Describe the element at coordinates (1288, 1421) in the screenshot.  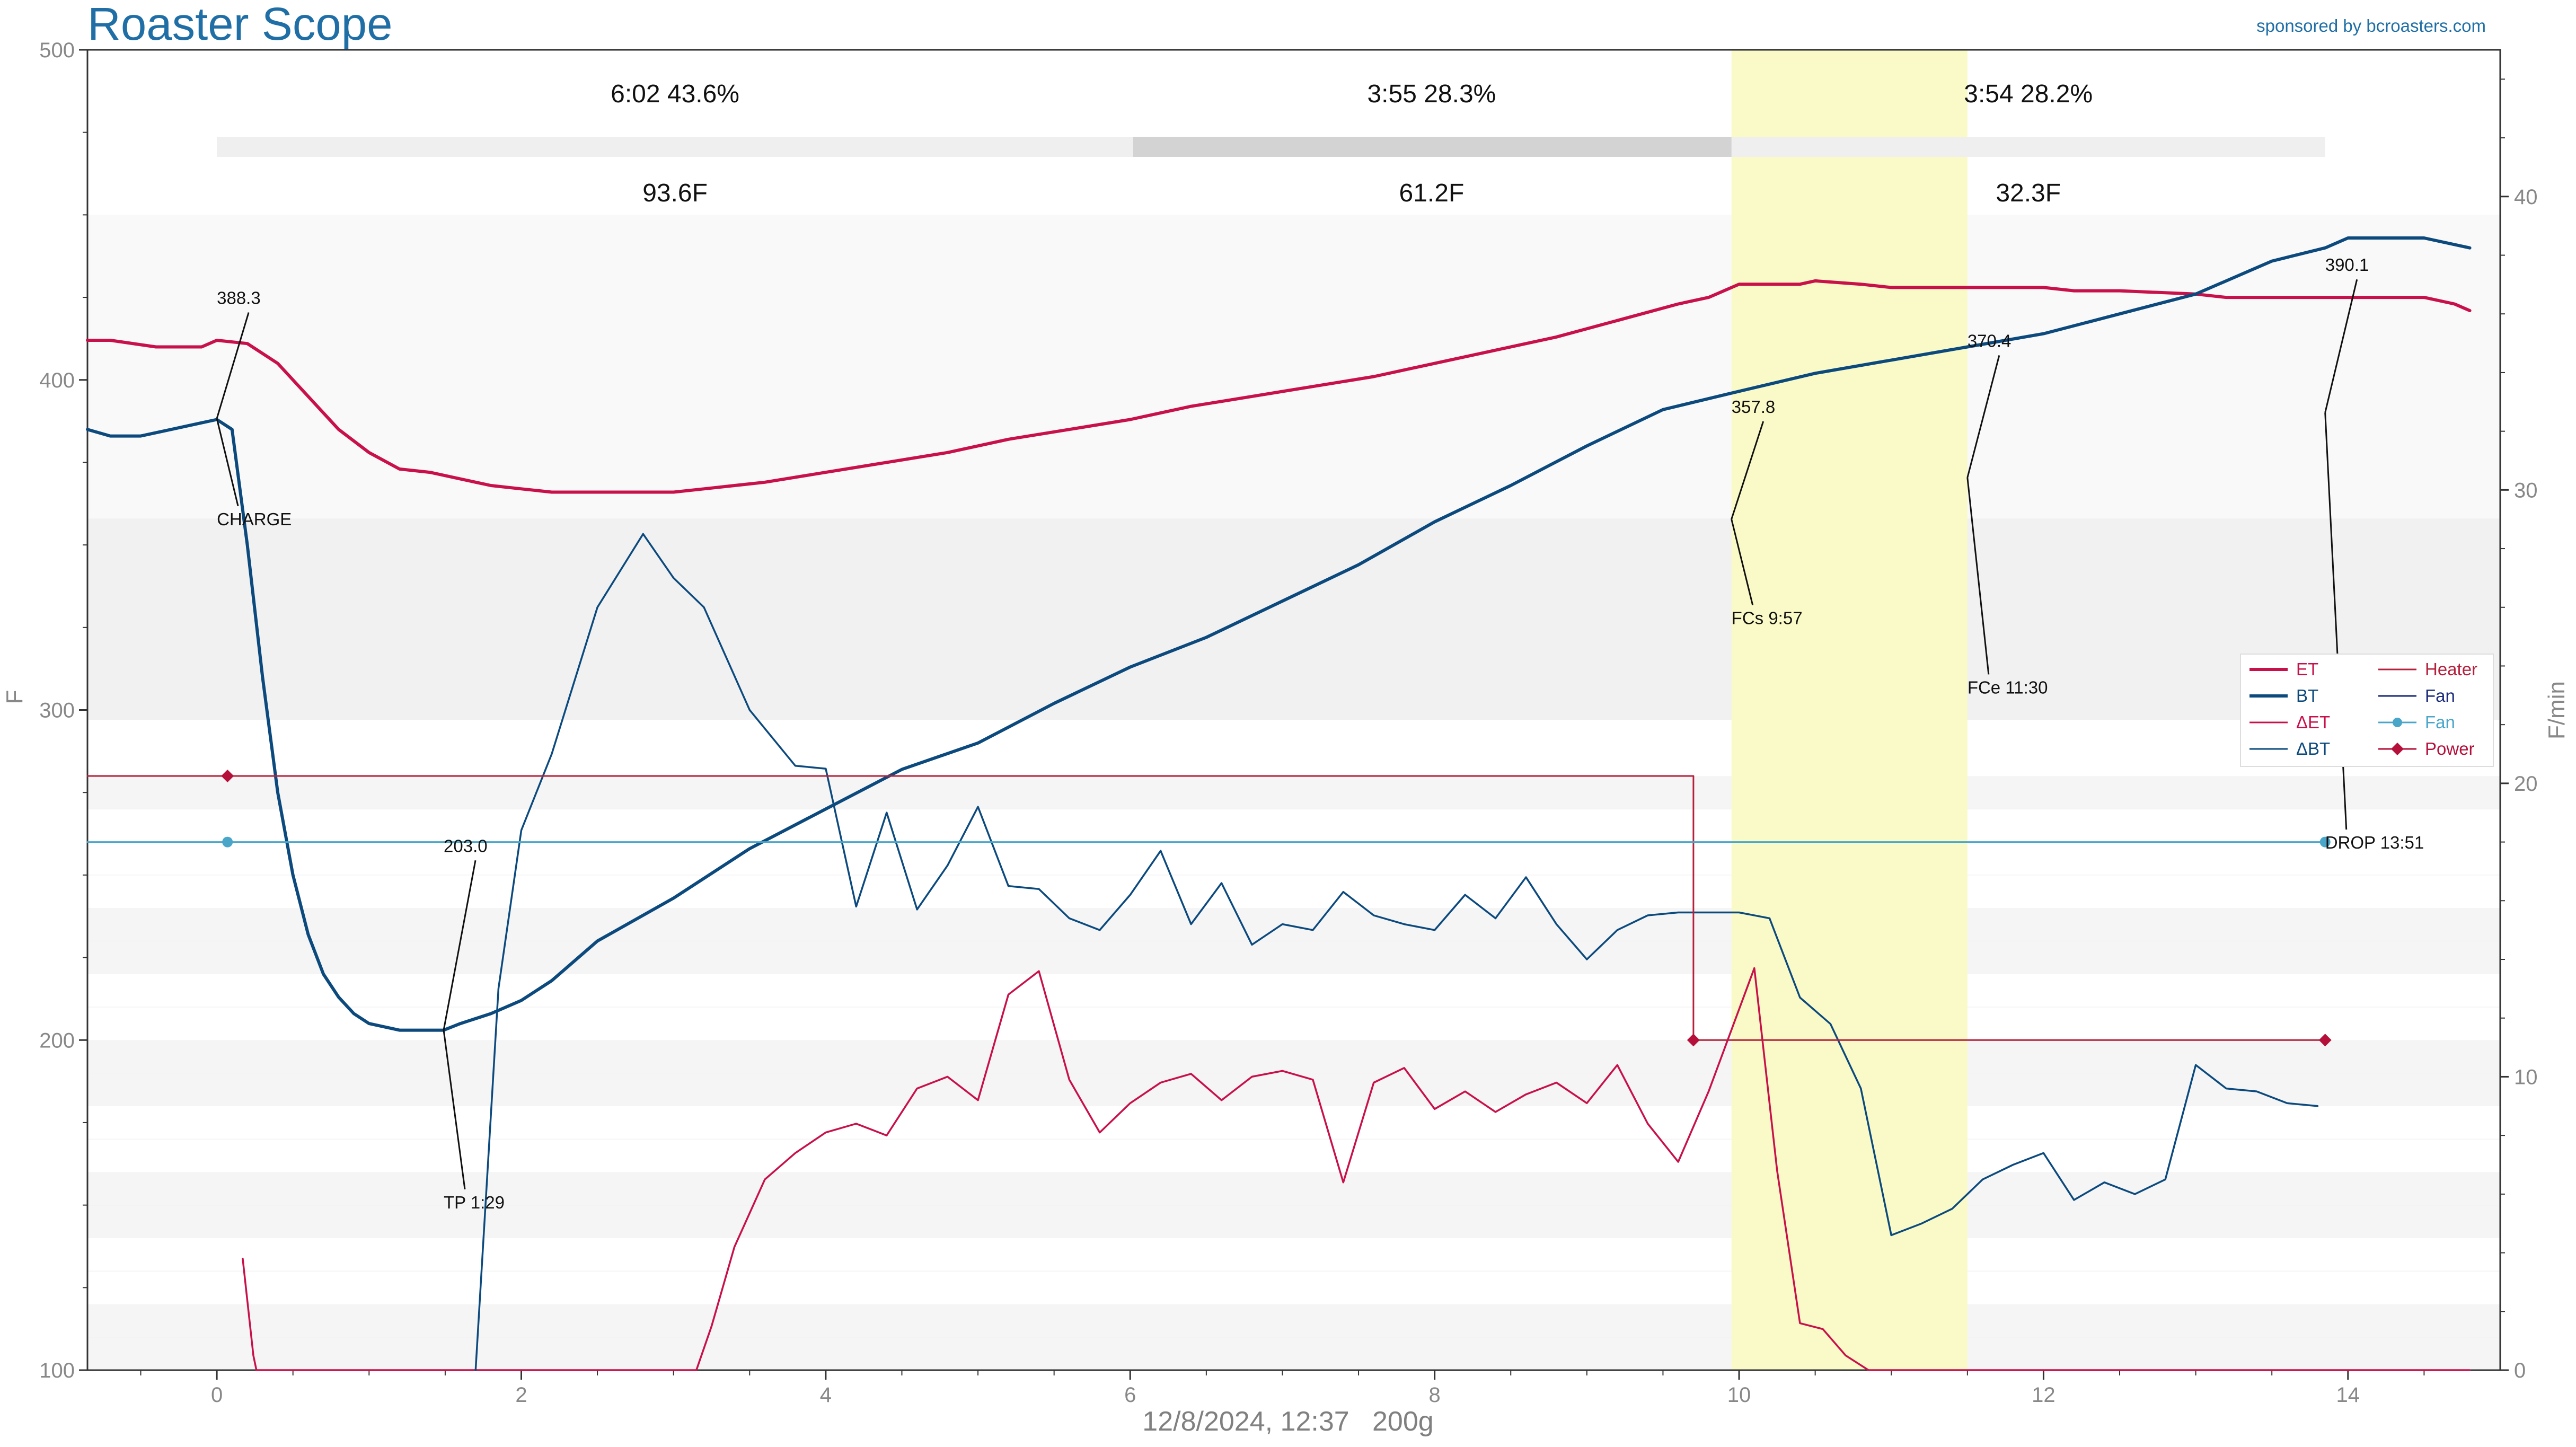
I see `roast-info-footer: 12/8/2024, 12:37 200g` at that location.